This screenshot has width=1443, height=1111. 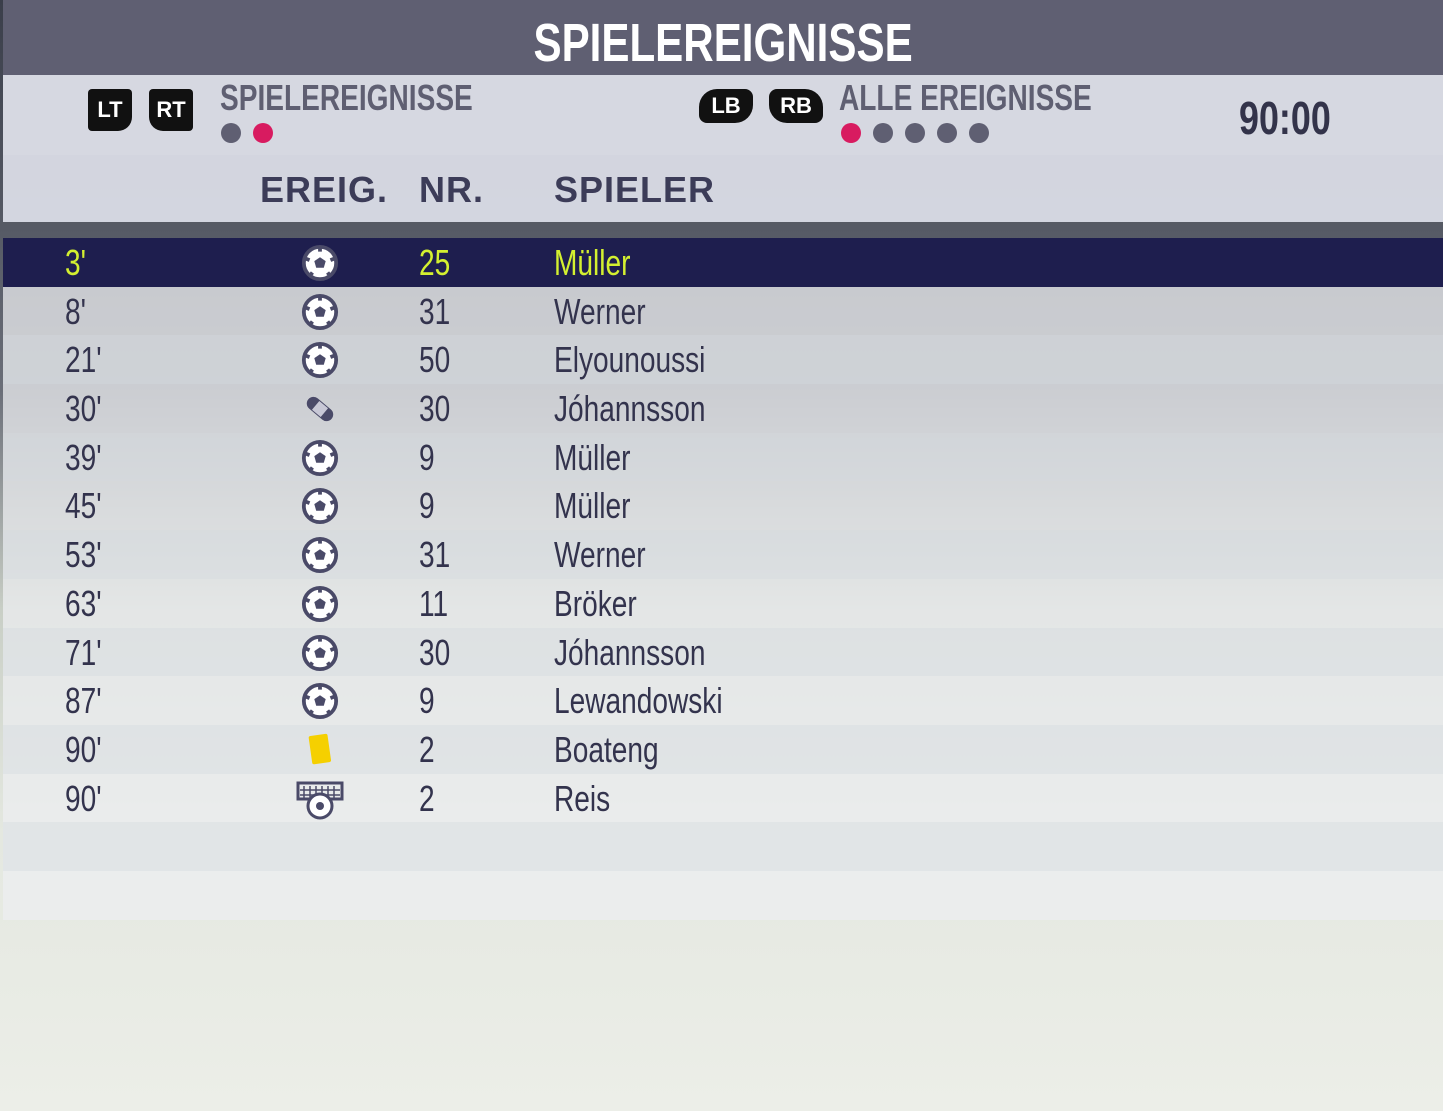 I want to click on yellow-card-icon, so click(x=320, y=750).